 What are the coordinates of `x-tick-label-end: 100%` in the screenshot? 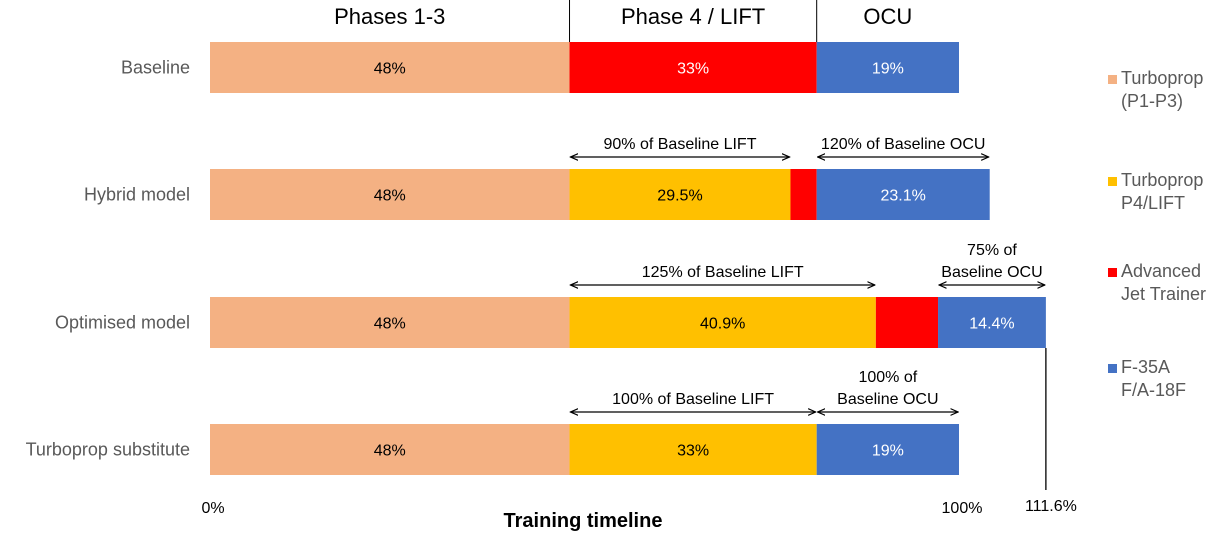 It's located at (962, 508).